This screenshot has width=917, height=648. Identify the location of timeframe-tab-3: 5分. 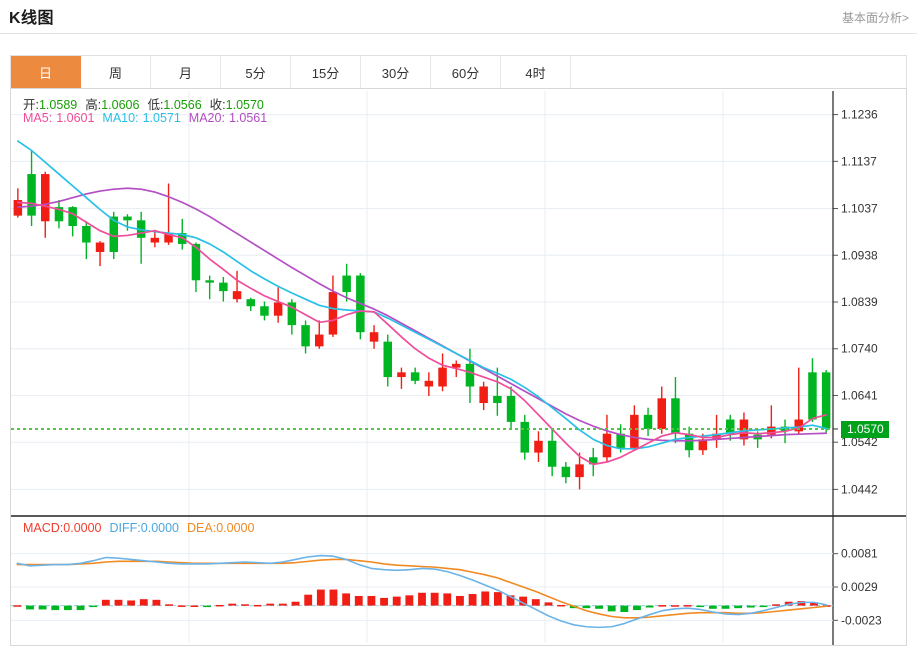
(256, 72).